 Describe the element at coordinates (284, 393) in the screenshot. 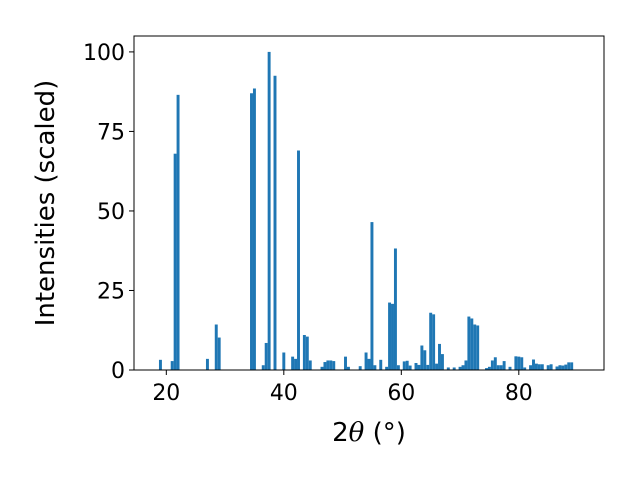

I see `x-tick-label-40: 40` at that location.